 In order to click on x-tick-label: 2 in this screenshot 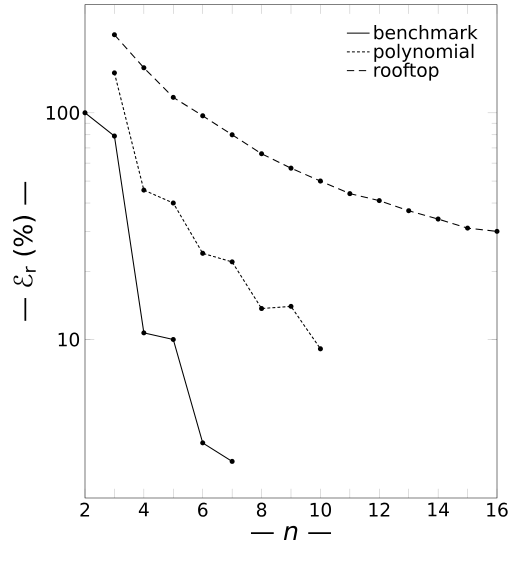, I will do `click(84, 509)`.